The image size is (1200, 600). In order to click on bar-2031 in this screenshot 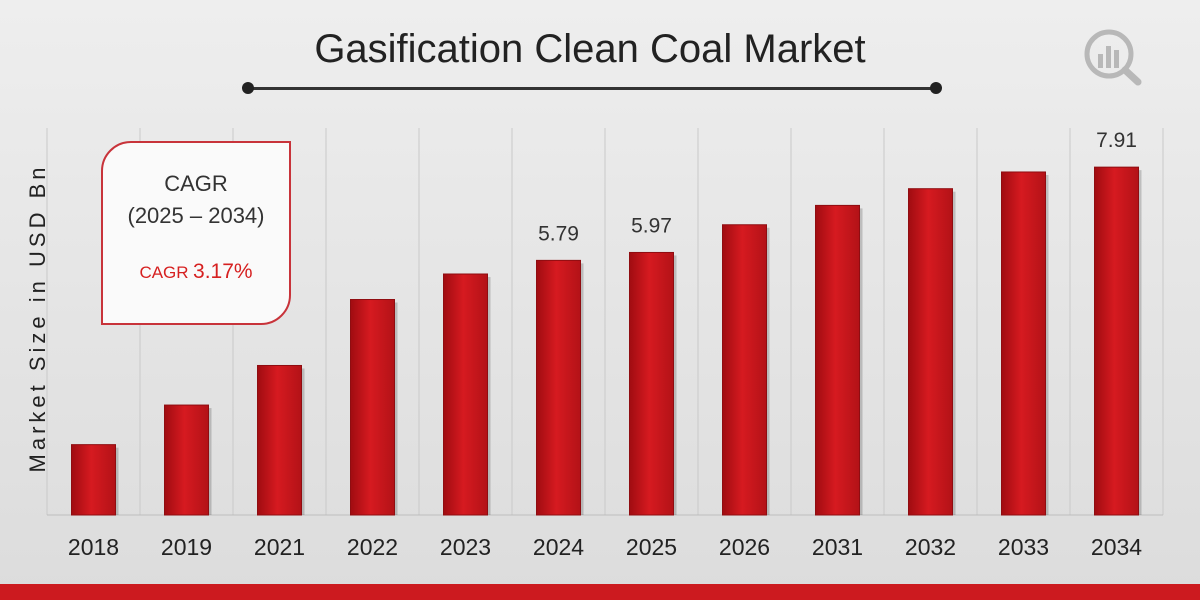, I will do `click(837, 360)`.